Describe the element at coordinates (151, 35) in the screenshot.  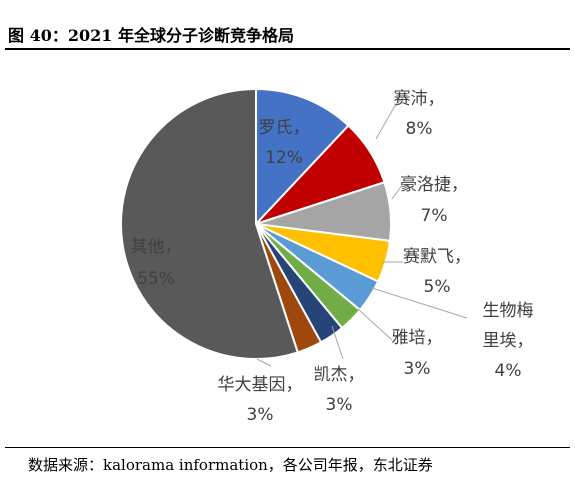
I see `figure-title: 图 40：2021 年全球分子诊断竞争格局` at that location.